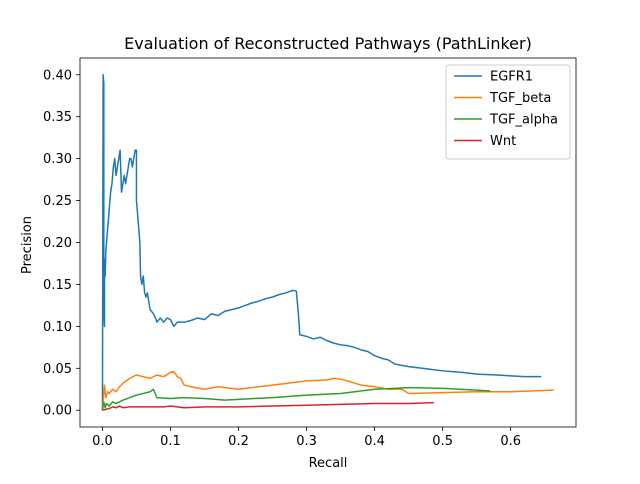 This screenshot has width=640, height=484. What do you see at coordinates (268, 406) in the screenshot?
I see `series-line-wnt` at bounding box center [268, 406].